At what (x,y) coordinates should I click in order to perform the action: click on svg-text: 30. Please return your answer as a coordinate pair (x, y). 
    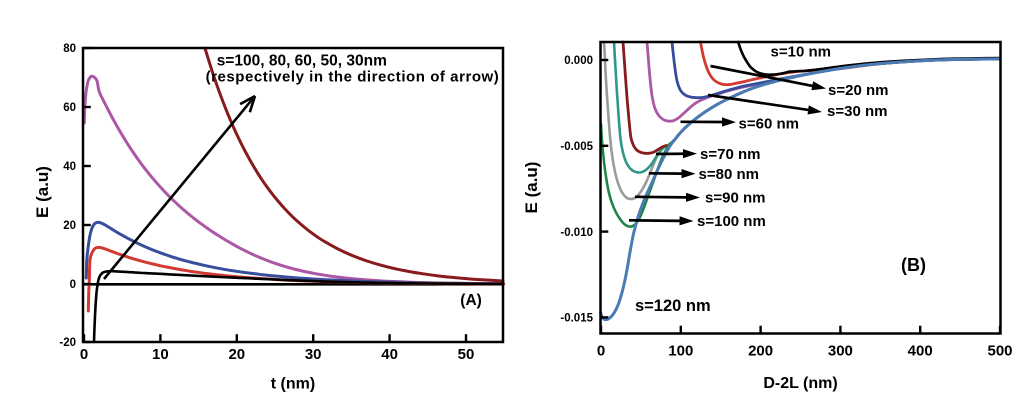
    Looking at the image, I should click on (313, 354).